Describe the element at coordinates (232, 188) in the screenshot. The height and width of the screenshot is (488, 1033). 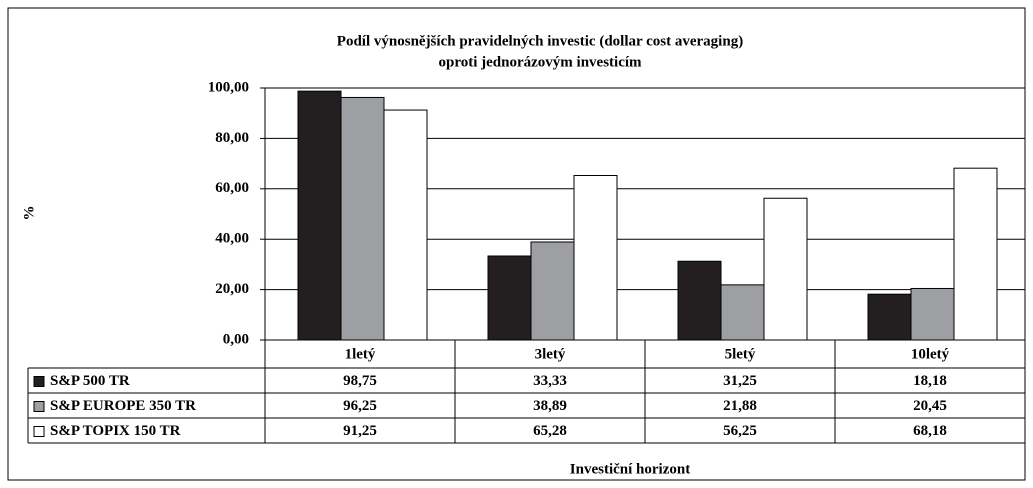
I see `y-tick-label: 60,00` at that location.